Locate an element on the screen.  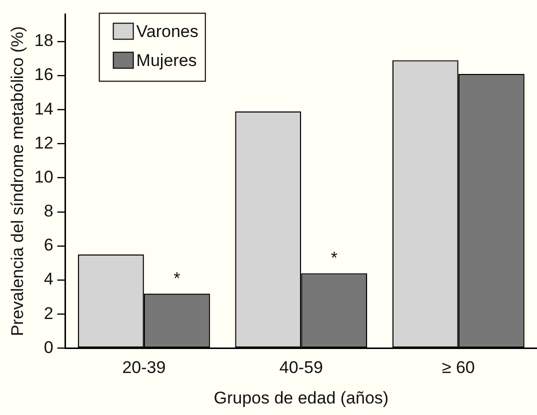
y-tick-label: 8 is located at coordinates (49, 211).